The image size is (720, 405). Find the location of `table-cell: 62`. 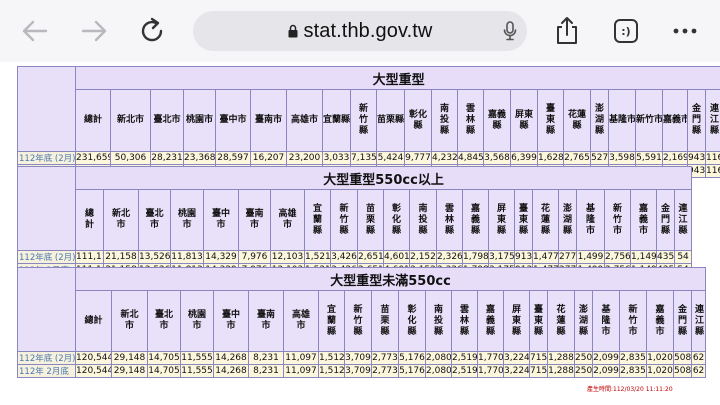

table-cell: 62 is located at coordinates (698, 358).